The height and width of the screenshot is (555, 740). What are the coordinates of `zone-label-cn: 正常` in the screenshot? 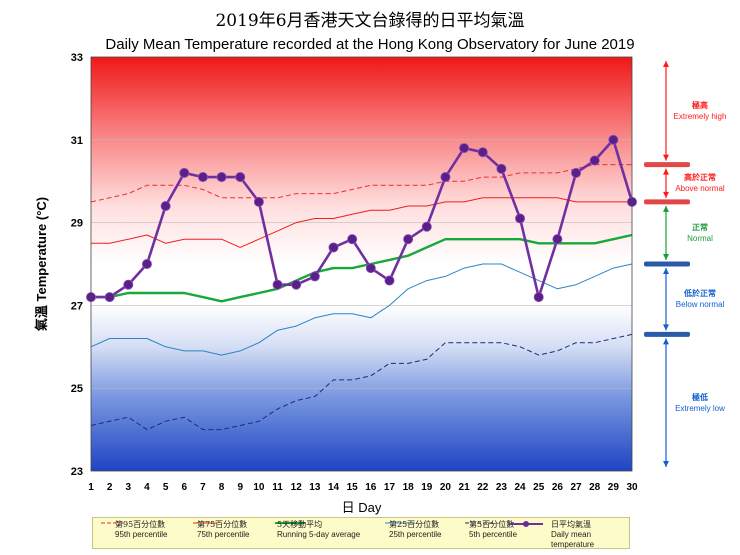 It's located at (700, 226).